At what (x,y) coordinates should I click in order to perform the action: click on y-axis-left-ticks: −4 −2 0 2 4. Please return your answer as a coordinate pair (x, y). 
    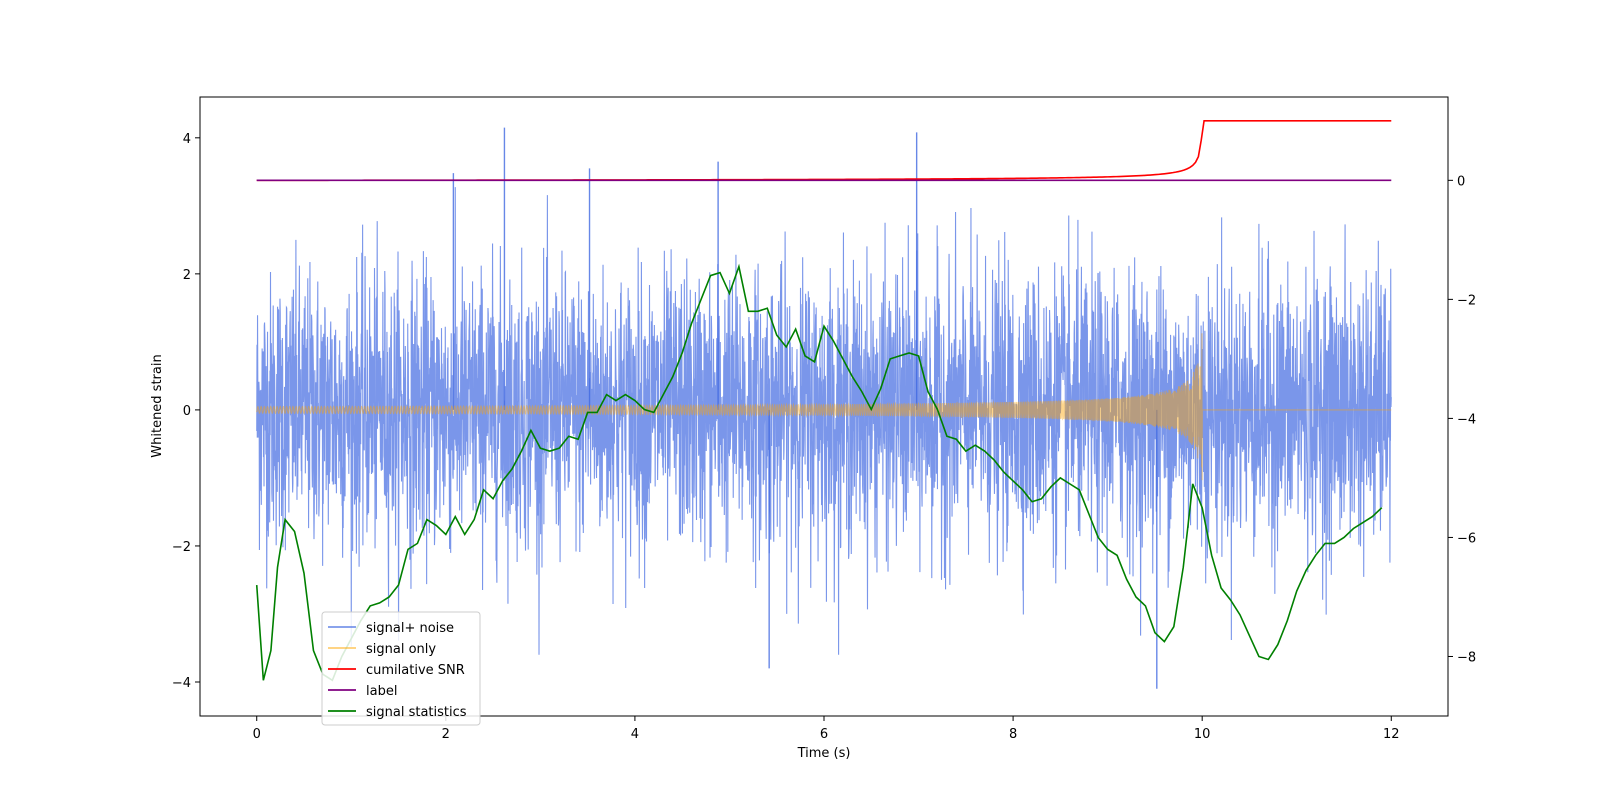
    Looking at the image, I should click on (186, 411).